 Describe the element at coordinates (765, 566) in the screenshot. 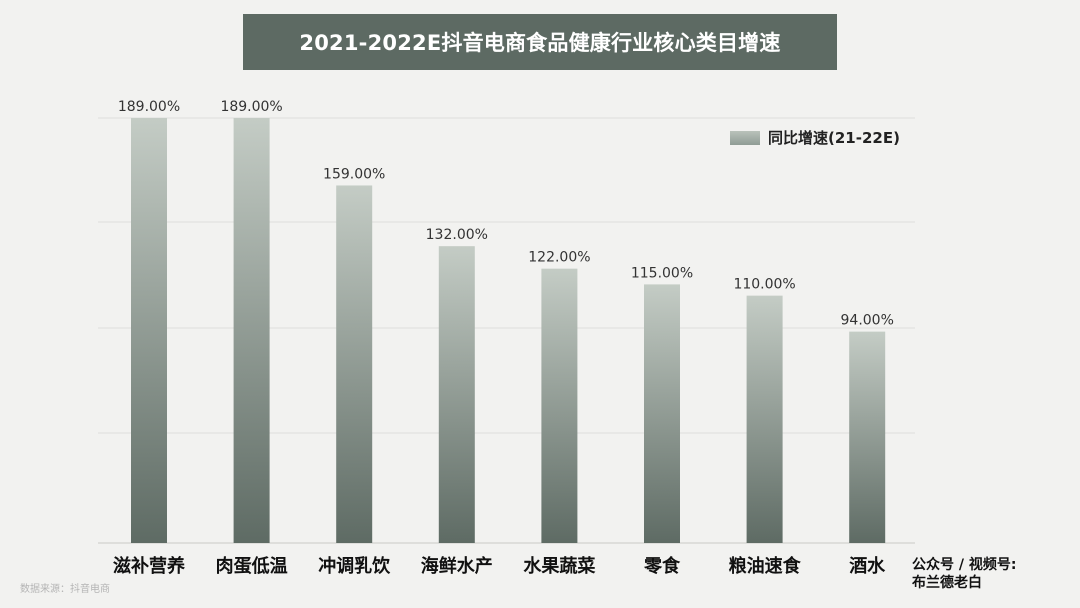

I see `x-tick-label: 粮油速食` at that location.